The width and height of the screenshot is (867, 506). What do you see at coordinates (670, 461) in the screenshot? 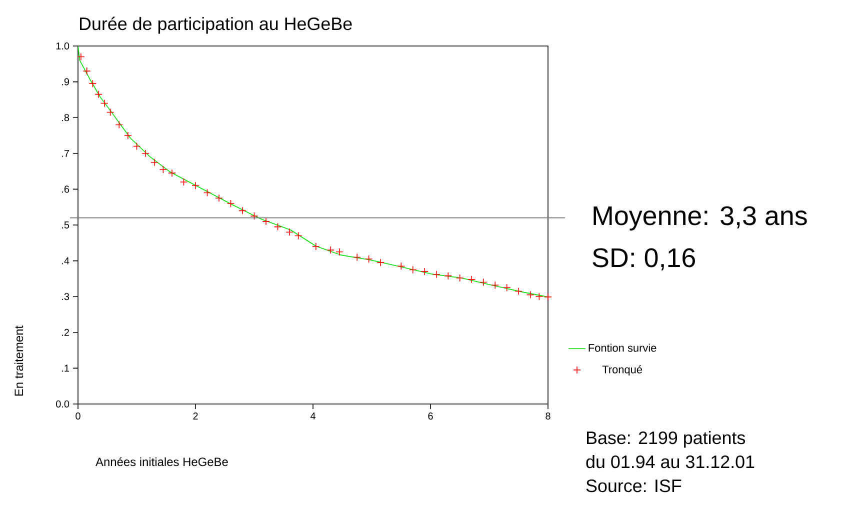
I see `text: du 01.94 au 31.12.01` at bounding box center [670, 461].